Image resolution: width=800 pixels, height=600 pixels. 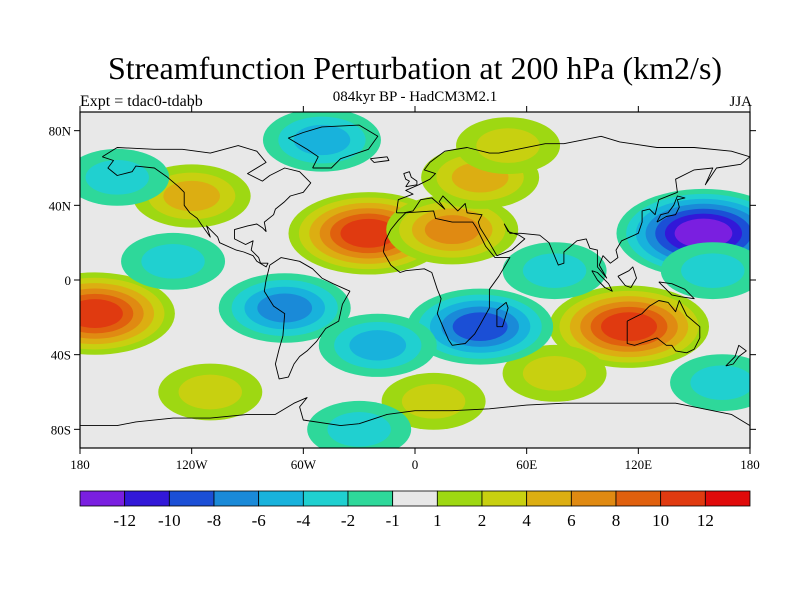 What do you see at coordinates (660, 520) in the screenshot?
I see `colorbar-label: 10` at bounding box center [660, 520].